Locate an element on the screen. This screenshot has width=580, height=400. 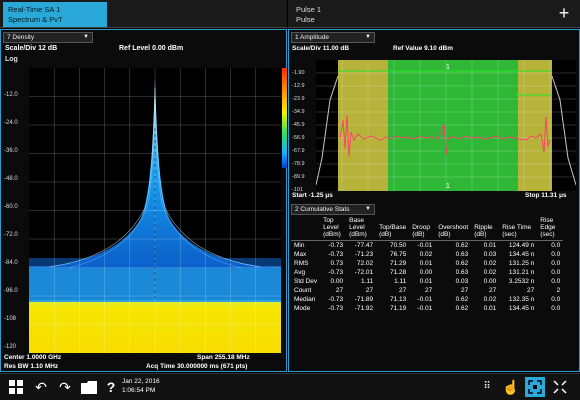
trace-dropdown-value: 7 Density is located at coordinates (21, 37).